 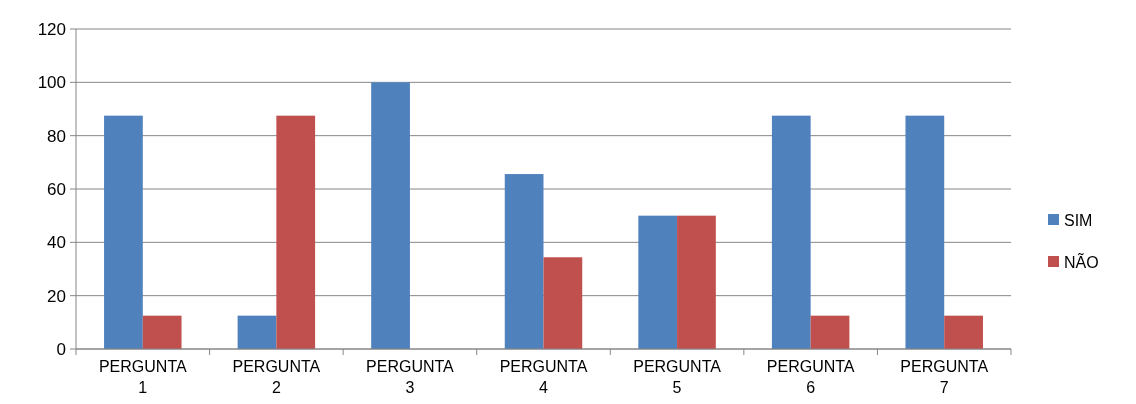 I want to click on y-tick-label: 40, so click(x=56, y=243).